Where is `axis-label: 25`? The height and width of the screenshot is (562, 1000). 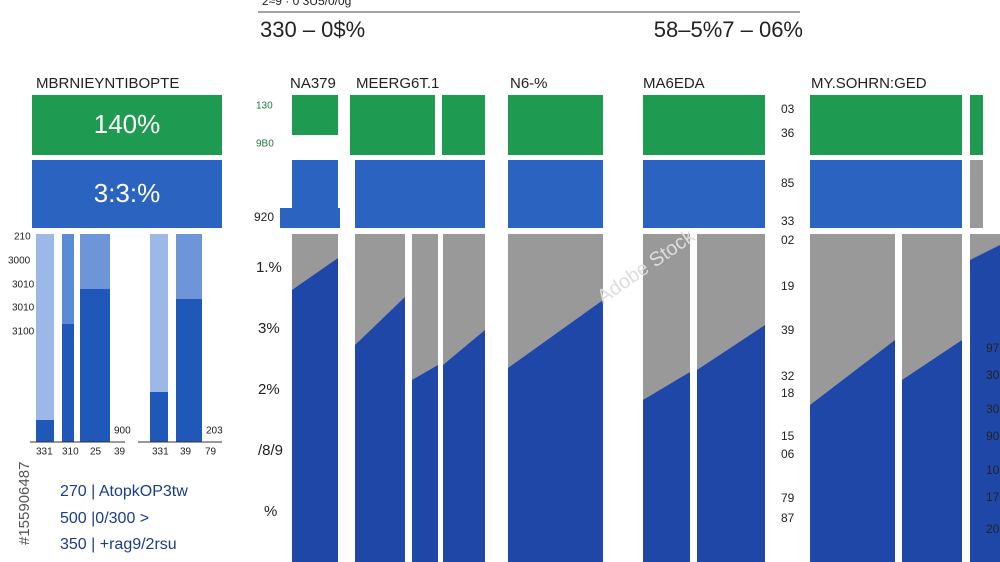
axis-label: 25 is located at coordinates (96, 452).